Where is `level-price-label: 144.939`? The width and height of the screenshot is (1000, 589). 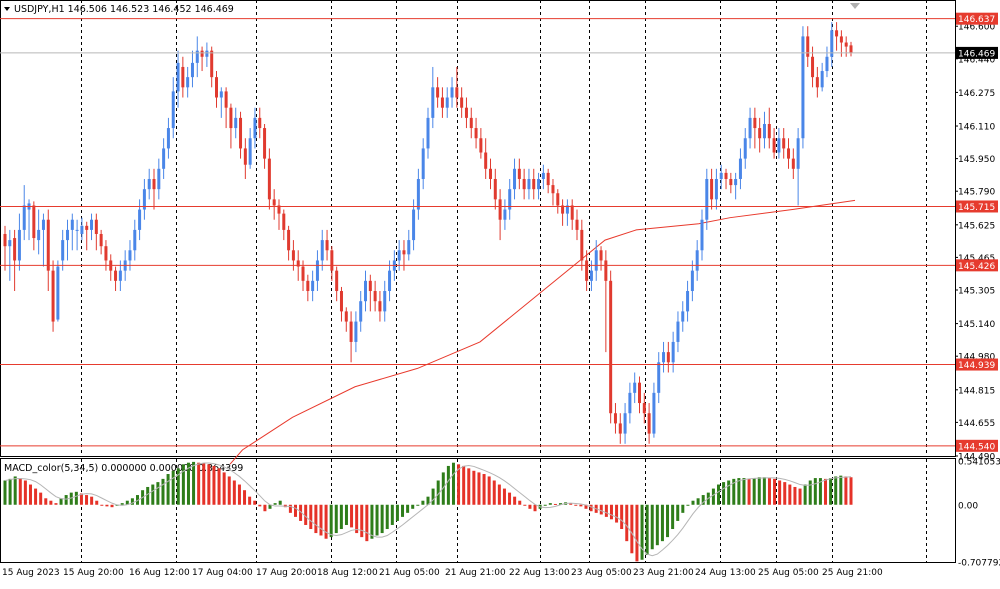 level-price-label: 144.939 is located at coordinates (976, 366).